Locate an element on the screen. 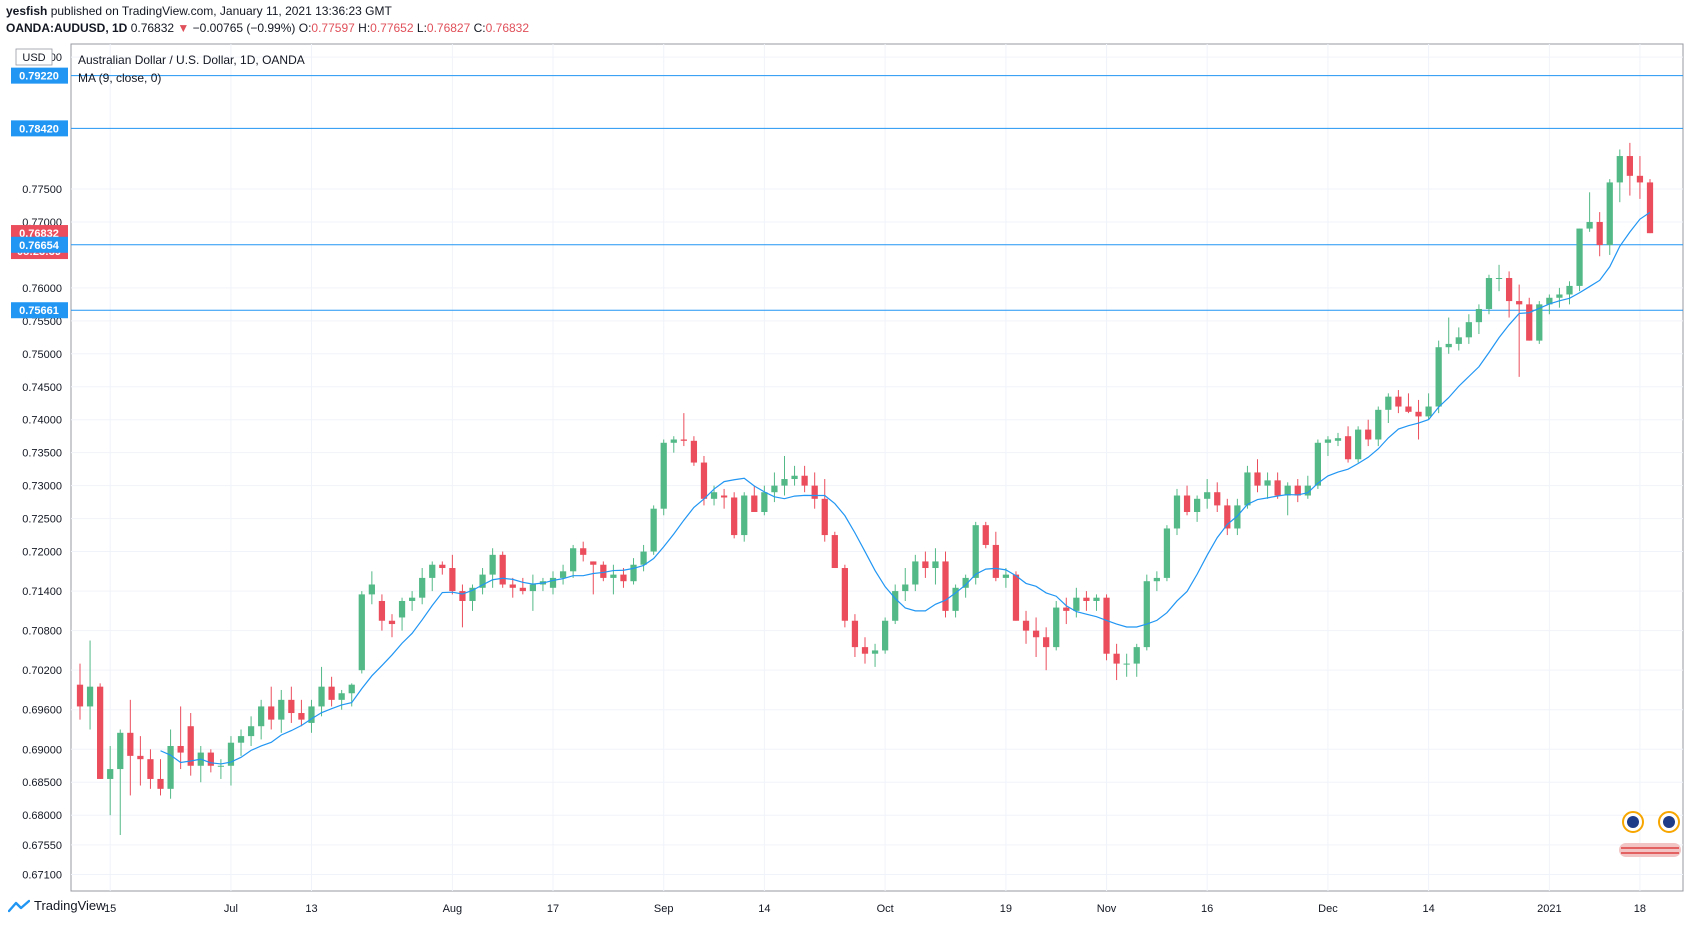  currency-badge is located at coordinates (34, 57).